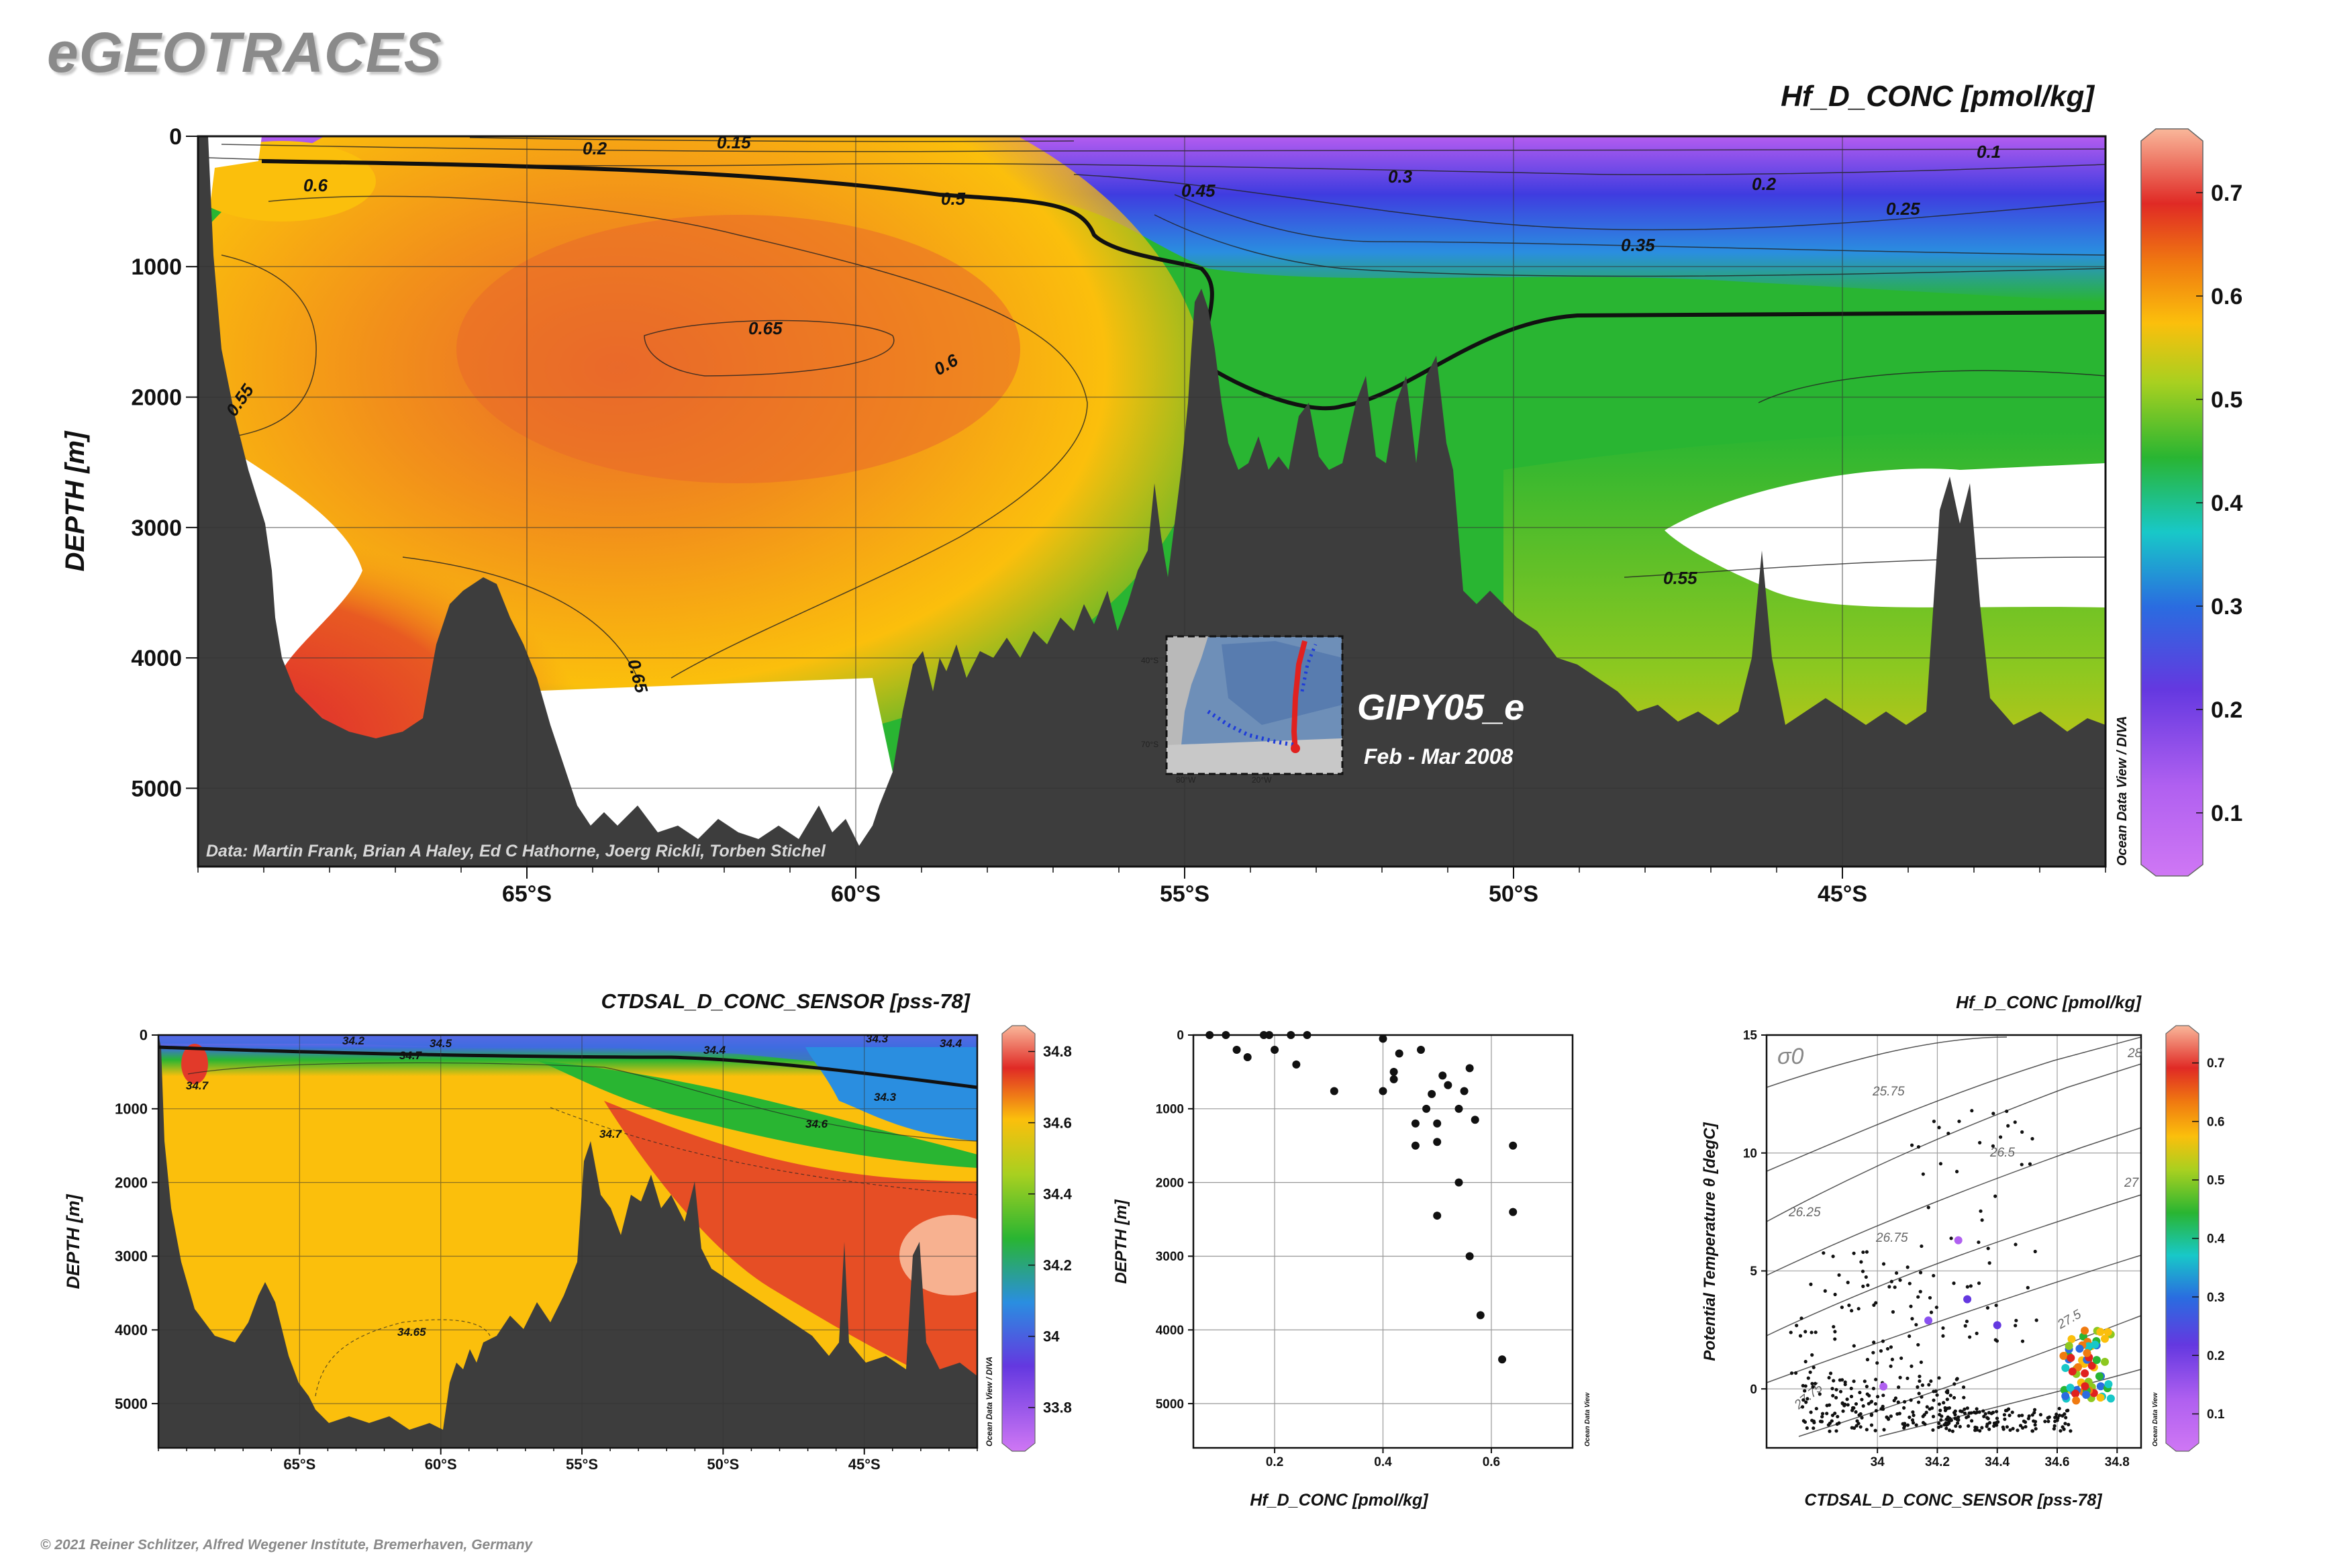  Describe the element at coordinates (1383, 1462) in the screenshot. I see `x-tick-label: 0.4` at that location.